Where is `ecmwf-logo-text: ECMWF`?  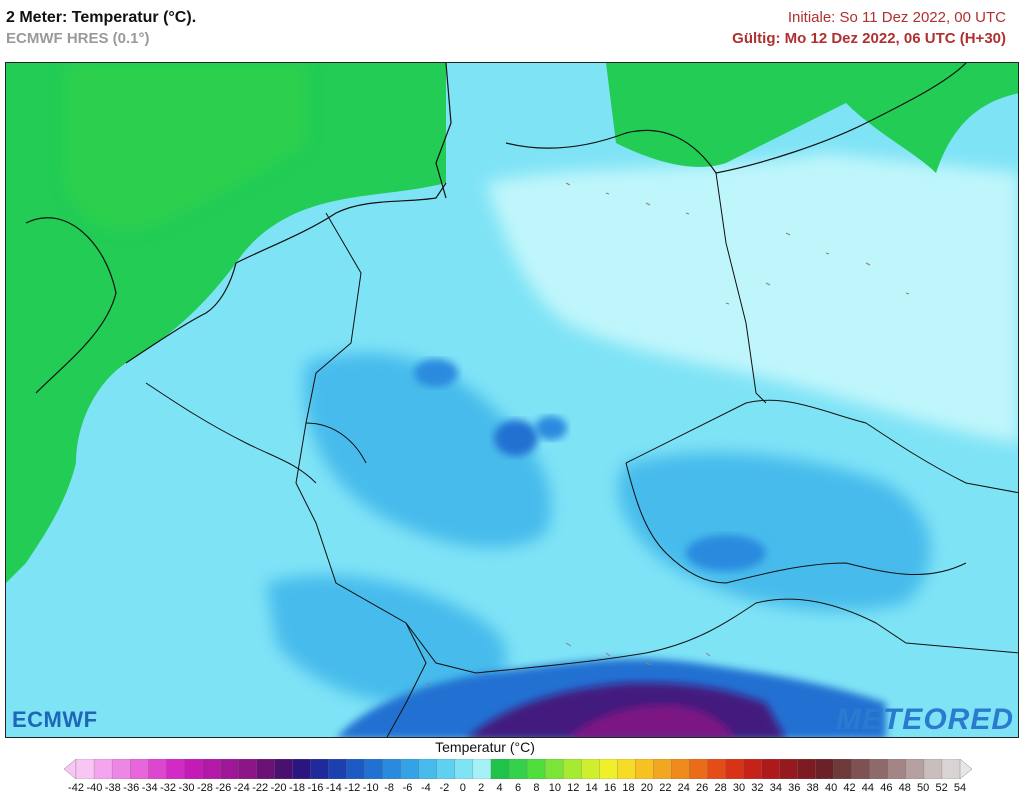
ecmwf-logo-text: ECMWF is located at coordinates (55, 719).